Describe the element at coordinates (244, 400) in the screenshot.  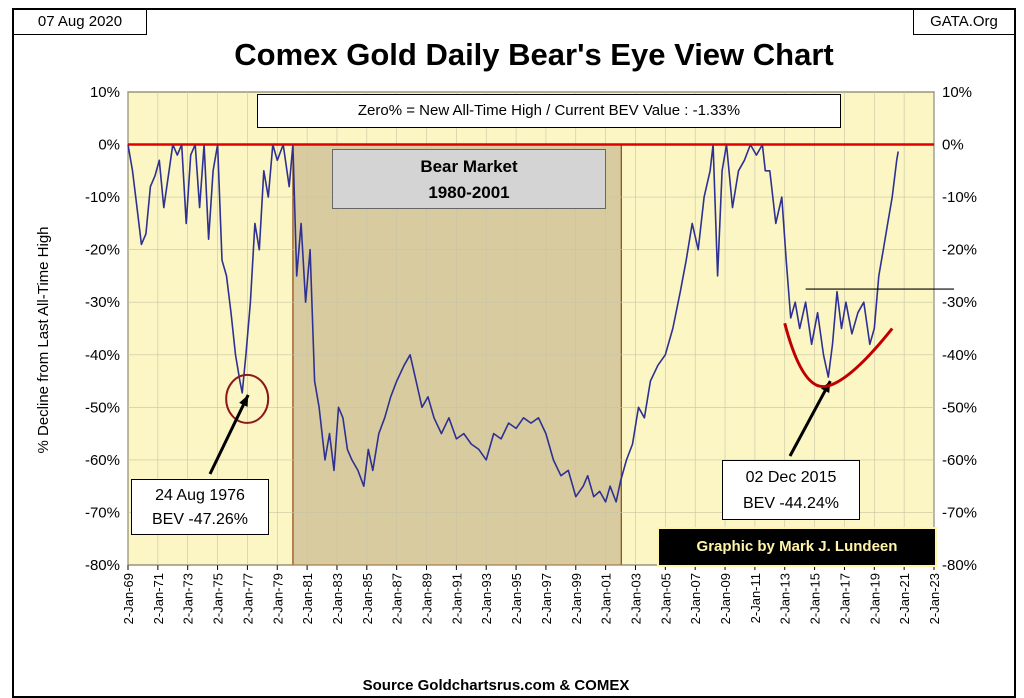
I see `arrow-1976-head` at that location.